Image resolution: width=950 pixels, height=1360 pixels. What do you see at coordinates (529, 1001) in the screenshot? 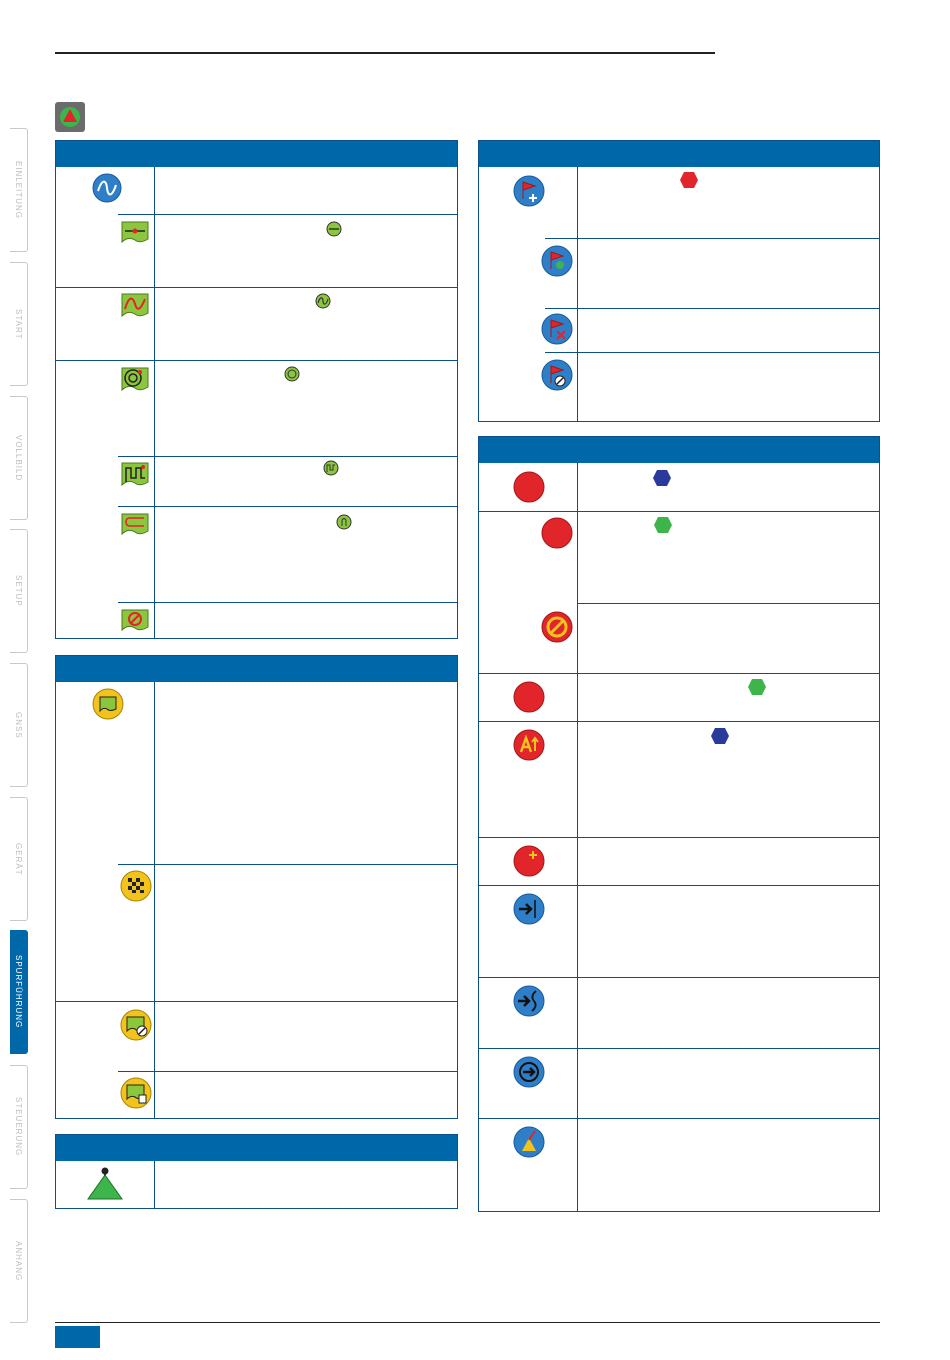
I see `swath-shift-icon` at bounding box center [529, 1001].